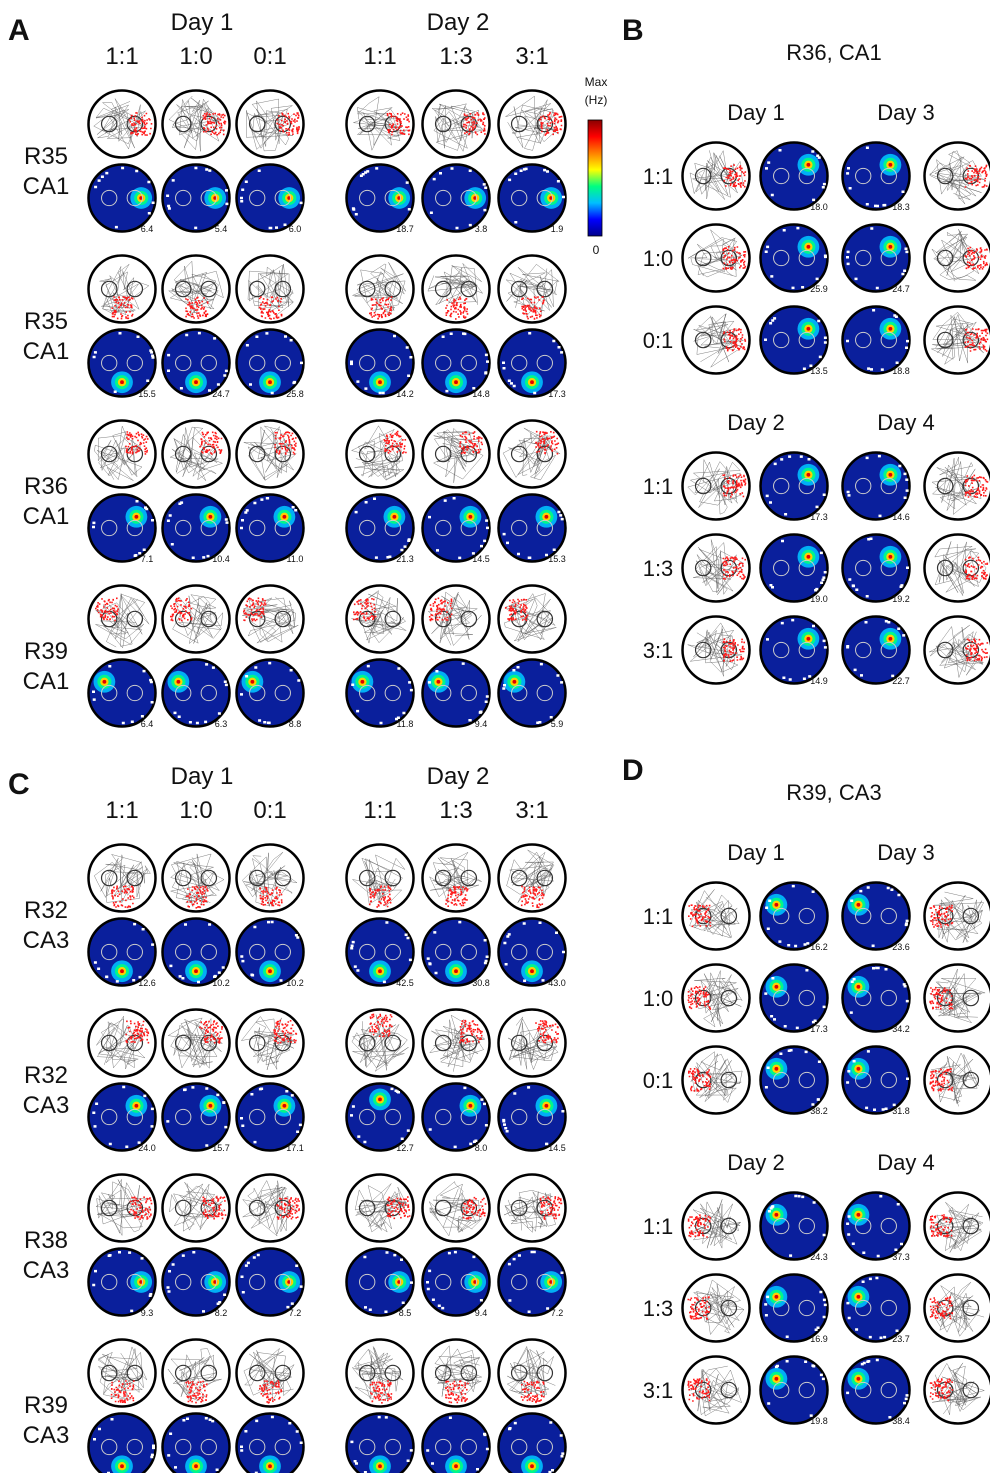 The image size is (990, 1473). What do you see at coordinates (901, 947) in the screenshot?
I see `peak-rate-label: 23.6` at bounding box center [901, 947].